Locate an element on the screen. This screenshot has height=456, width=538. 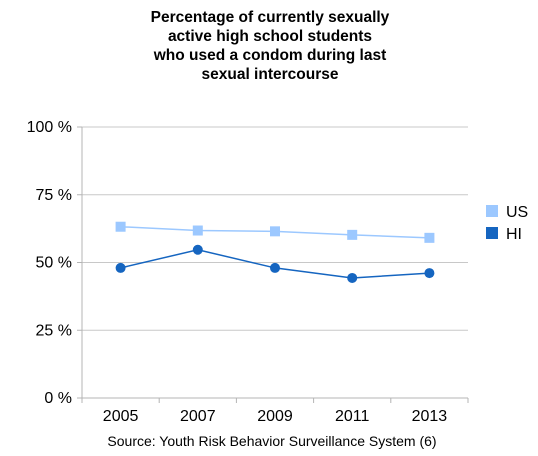
x-tick-label: 2007 is located at coordinates (198, 416).